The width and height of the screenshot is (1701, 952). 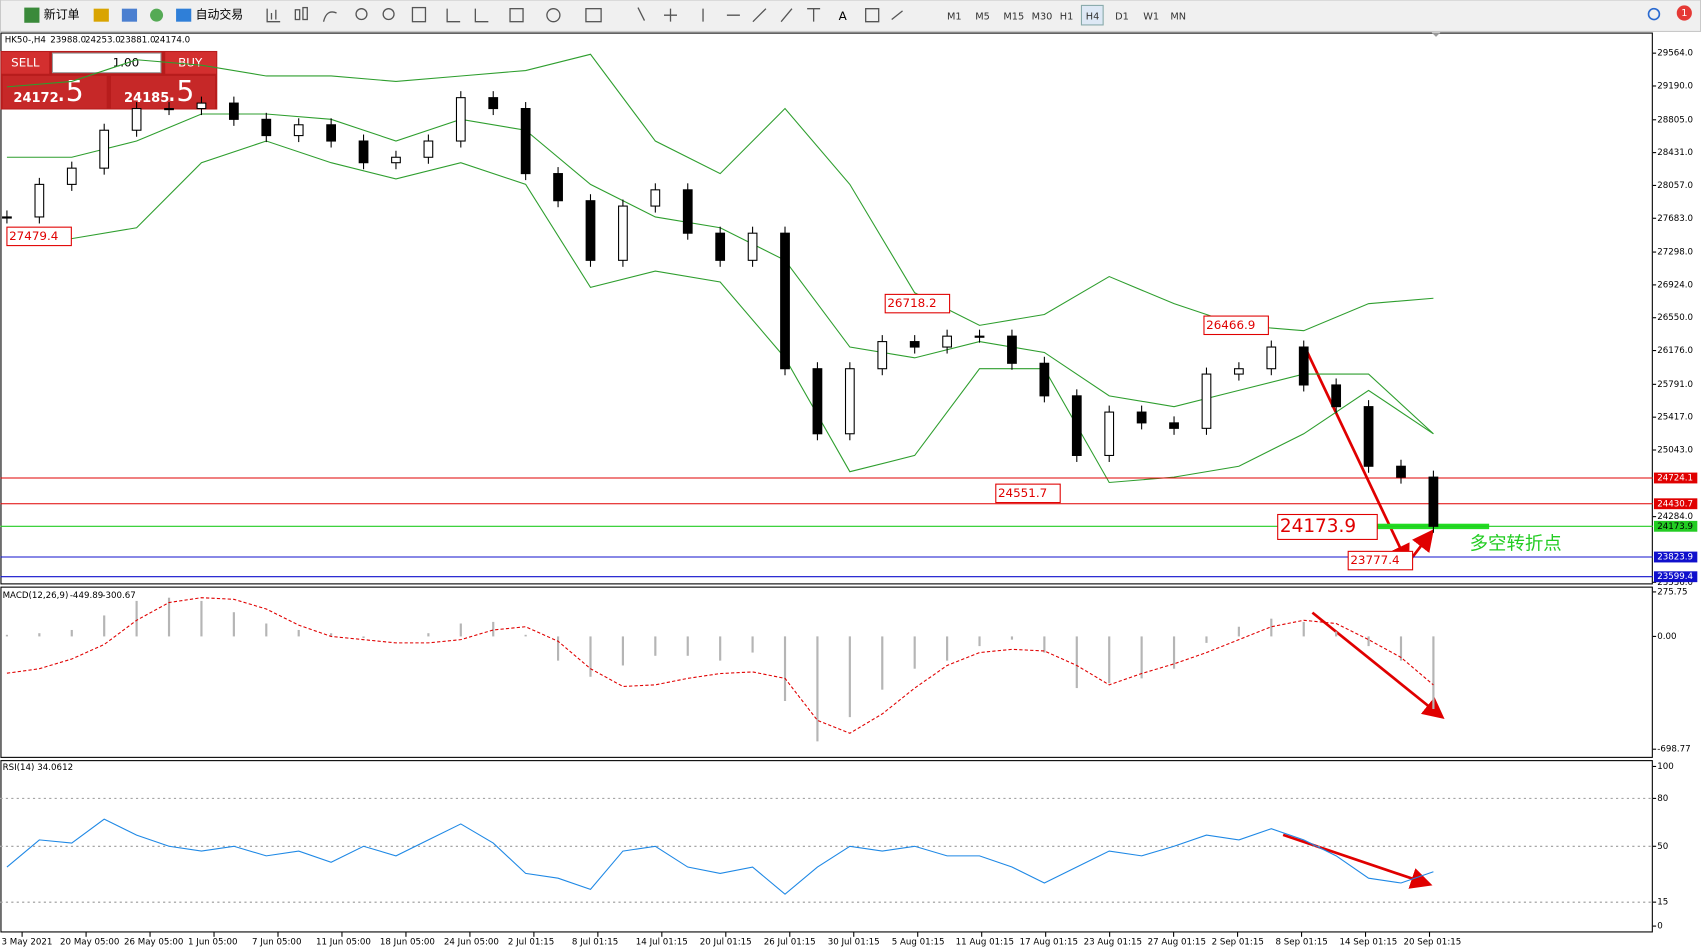 I want to click on y-tick-label: 25417.0, so click(x=1675, y=418).